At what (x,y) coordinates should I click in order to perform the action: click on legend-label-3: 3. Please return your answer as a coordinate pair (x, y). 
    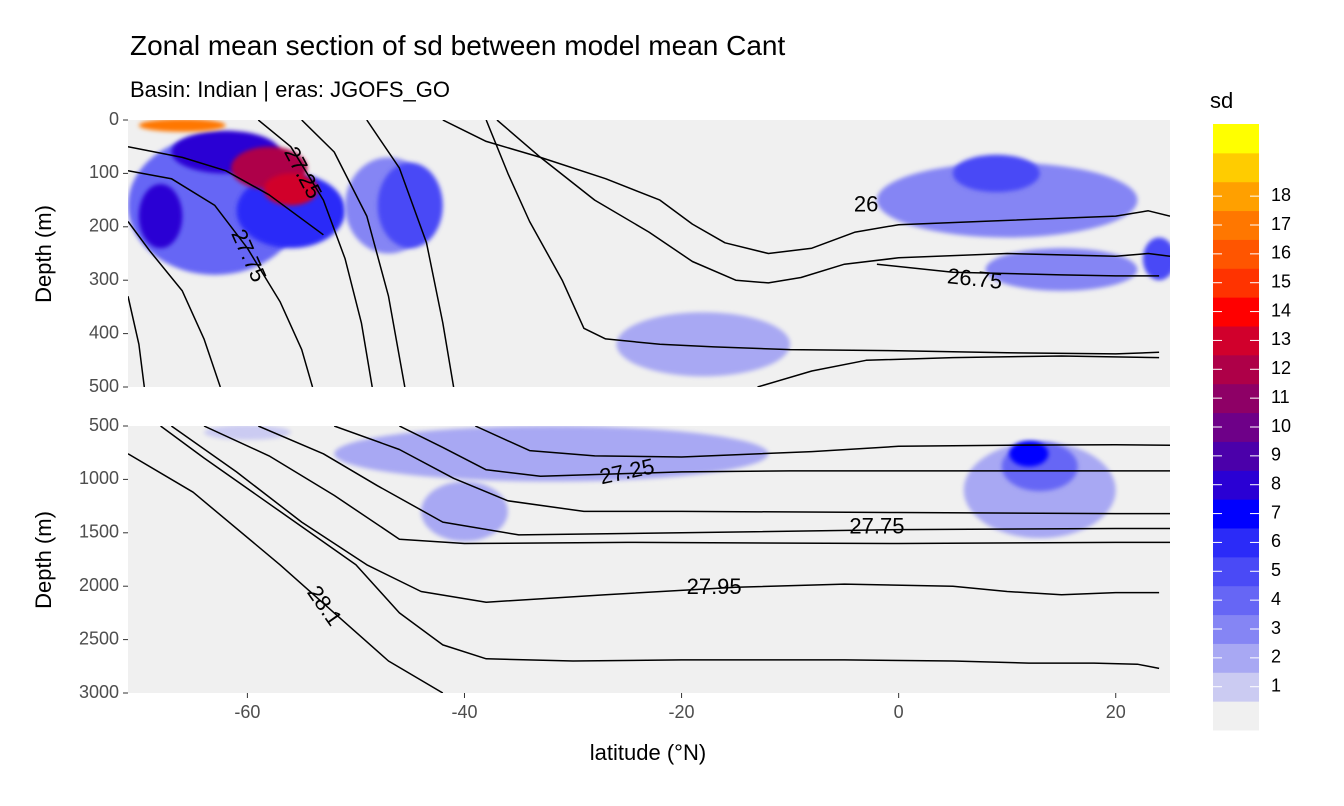
    Looking at the image, I should click on (1276, 628).